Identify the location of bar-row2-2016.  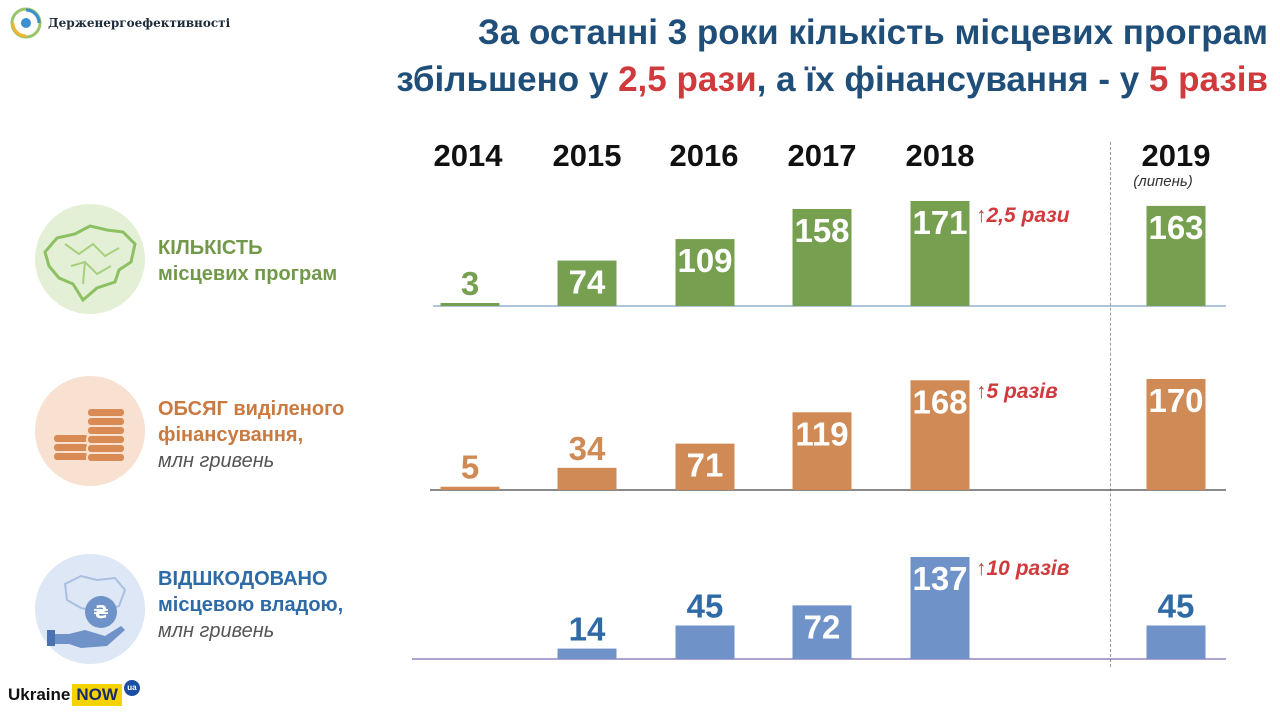
(705, 466).